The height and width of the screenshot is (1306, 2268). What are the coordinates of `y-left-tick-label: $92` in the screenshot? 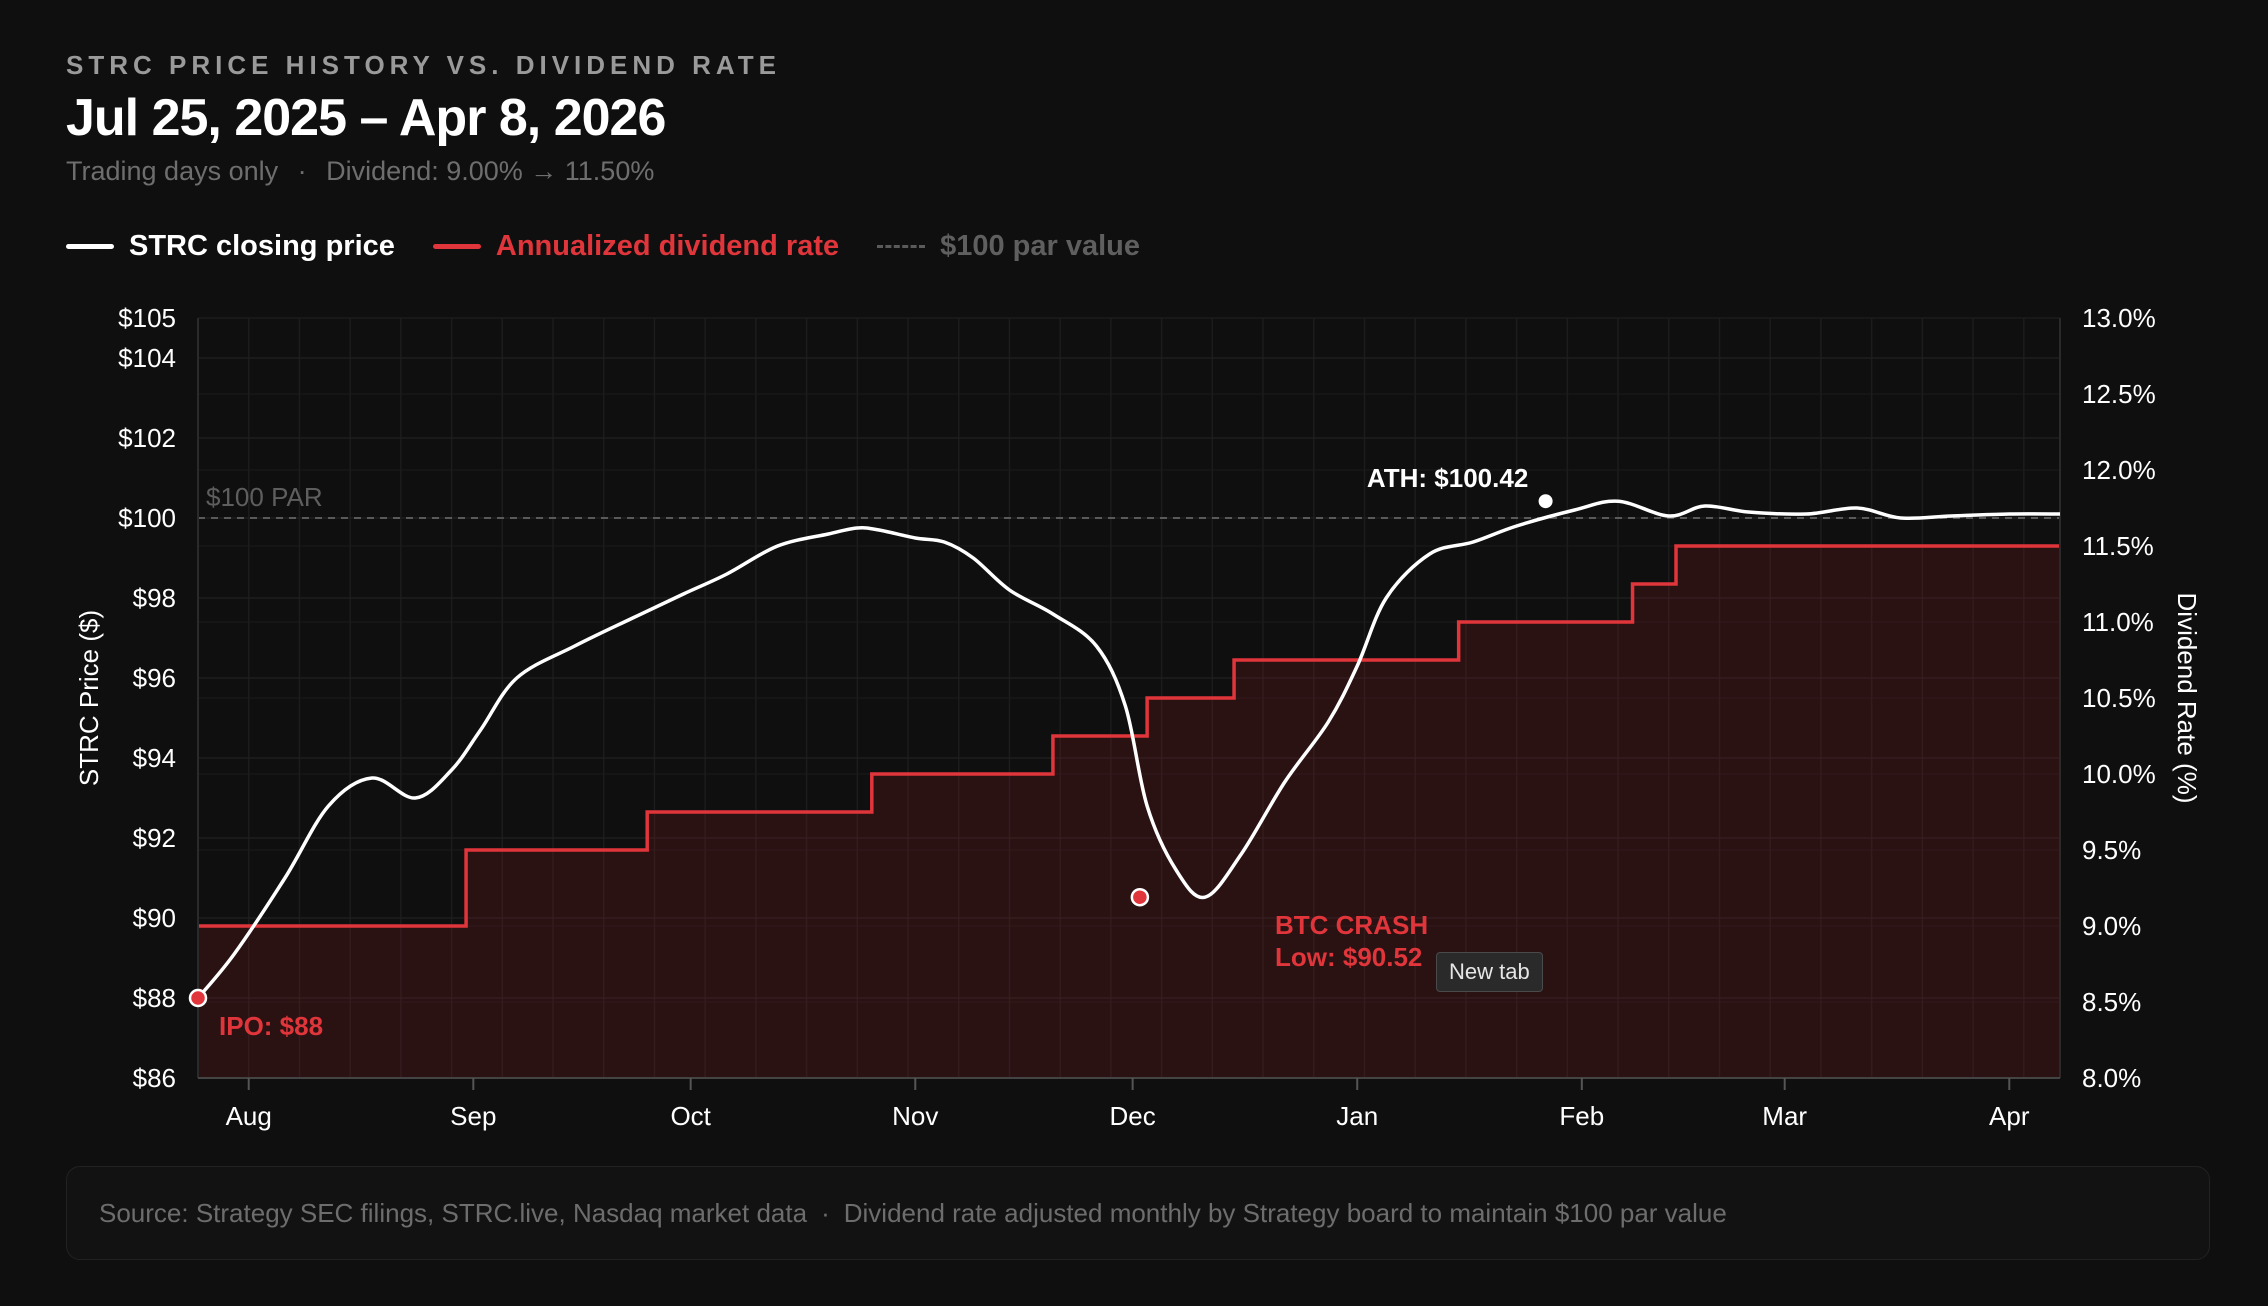 It's located at (154, 838).